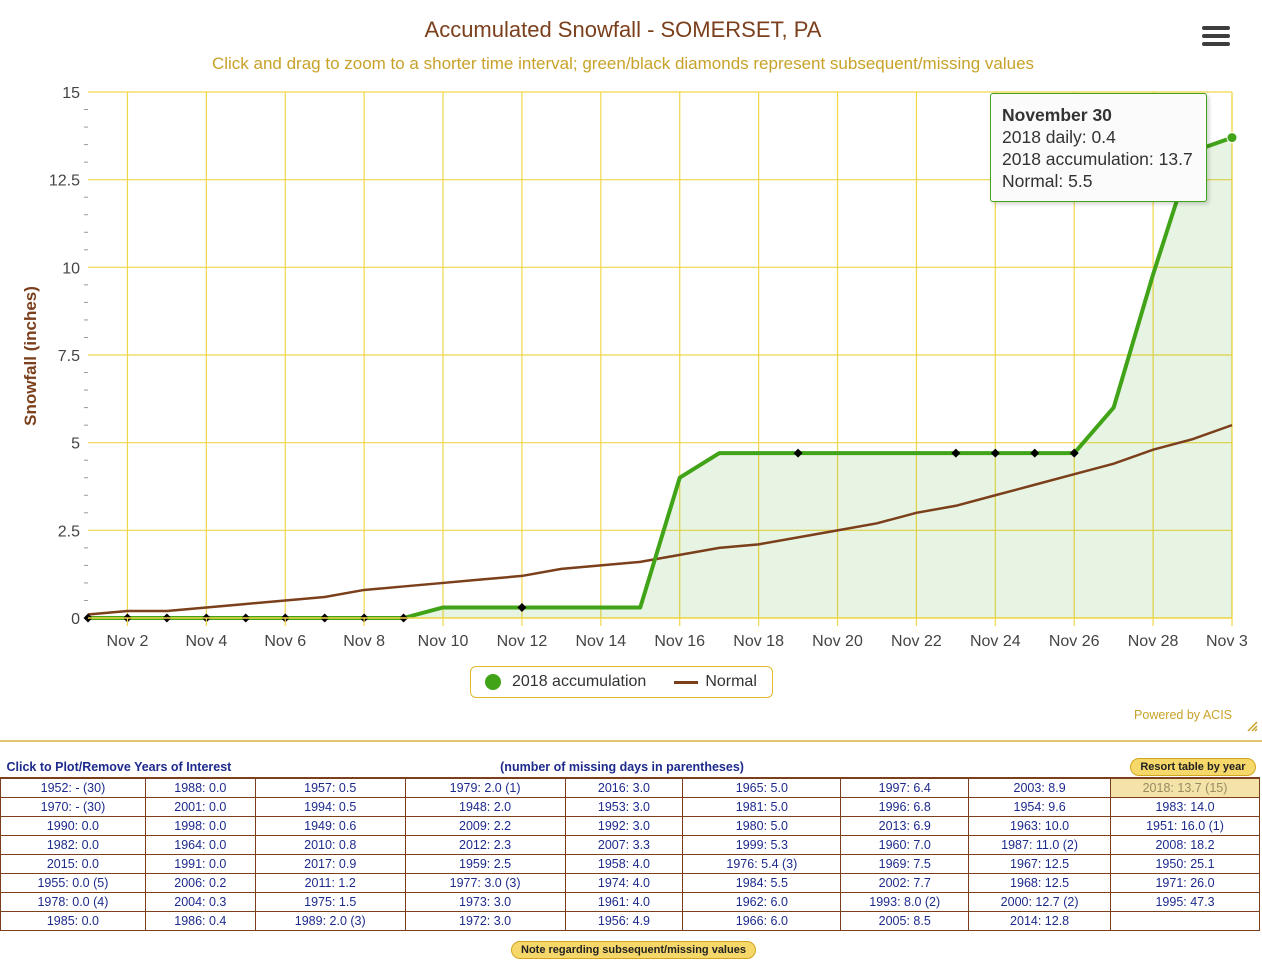 This screenshot has height=978, width=1262. I want to click on year-cell: 1962: 6.0, so click(762, 902).